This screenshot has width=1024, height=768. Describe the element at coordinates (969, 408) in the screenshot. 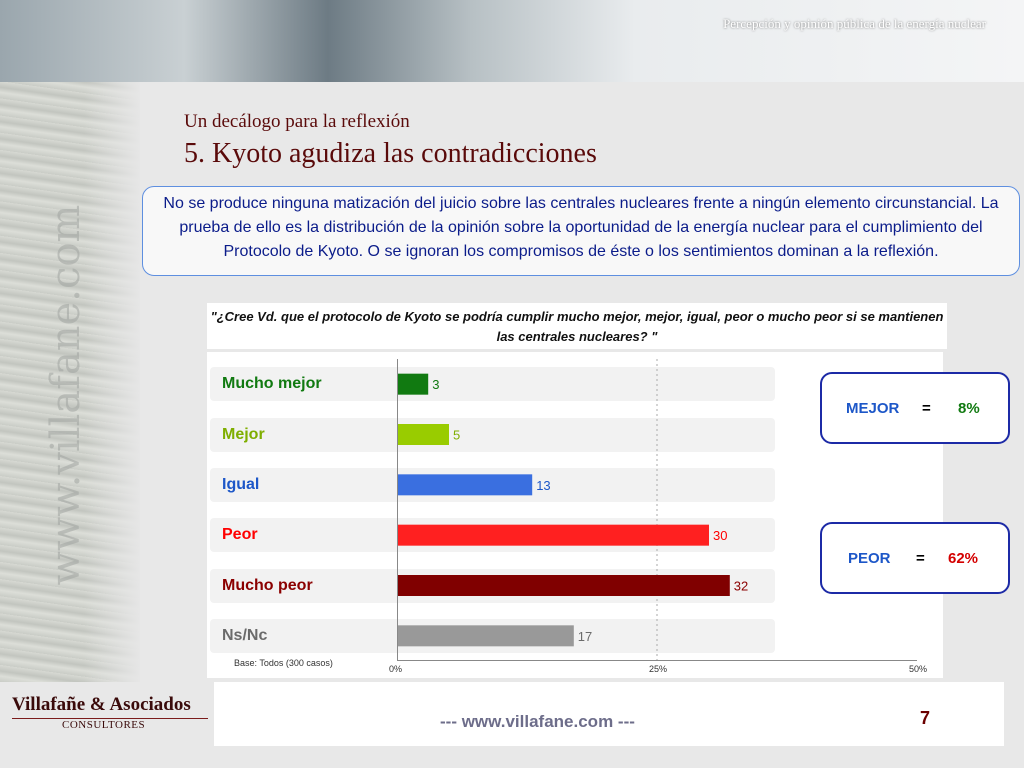

I see `summary-mejor-value: 8%` at that location.